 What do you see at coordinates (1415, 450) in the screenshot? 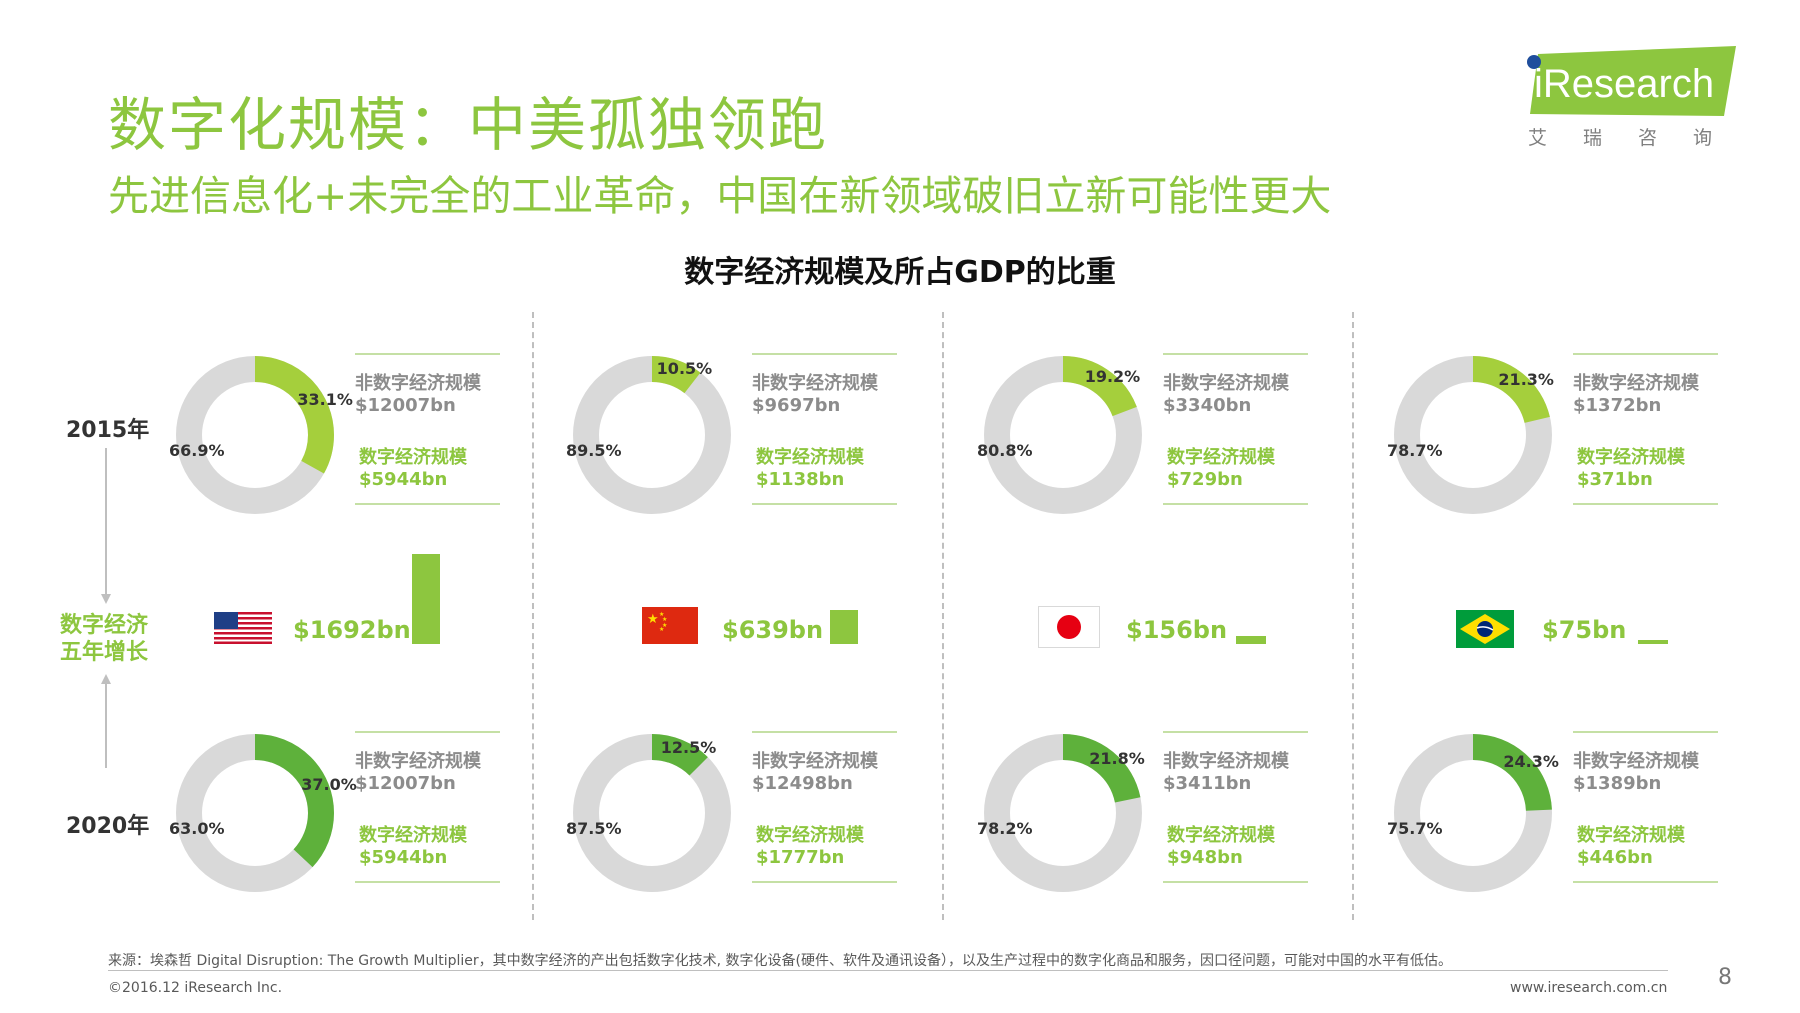
I see `non-digital-percent-label: 78.7%` at bounding box center [1415, 450].